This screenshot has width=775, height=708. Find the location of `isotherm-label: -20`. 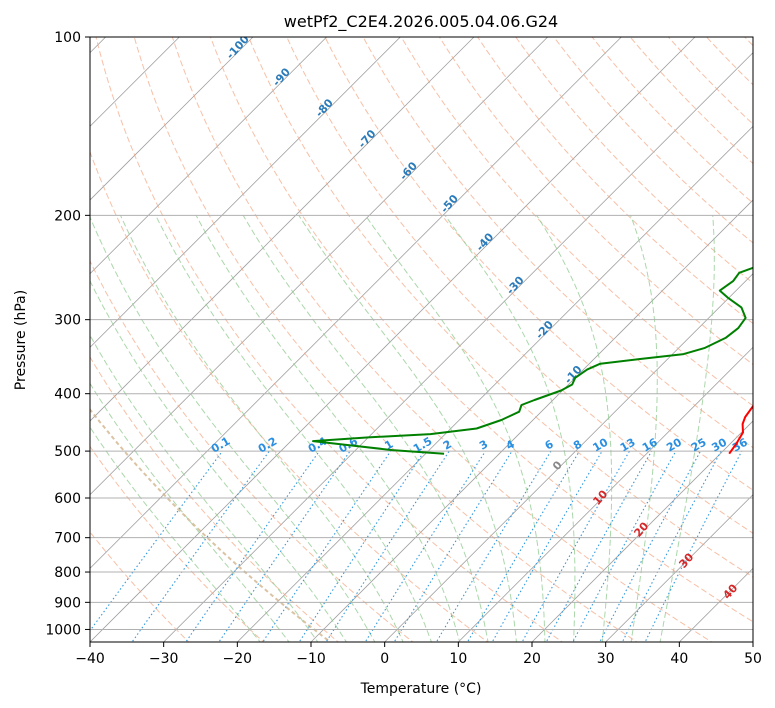

isotherm-label: -20 is located at coordinates (544, 330).